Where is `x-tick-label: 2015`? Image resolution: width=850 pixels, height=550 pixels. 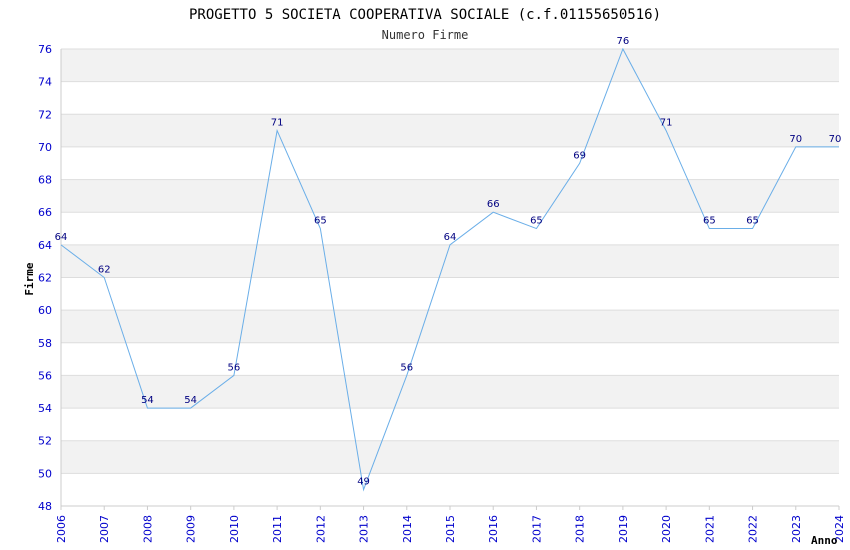 x-tick-label: 2015 is located at coordinates (450, 529).